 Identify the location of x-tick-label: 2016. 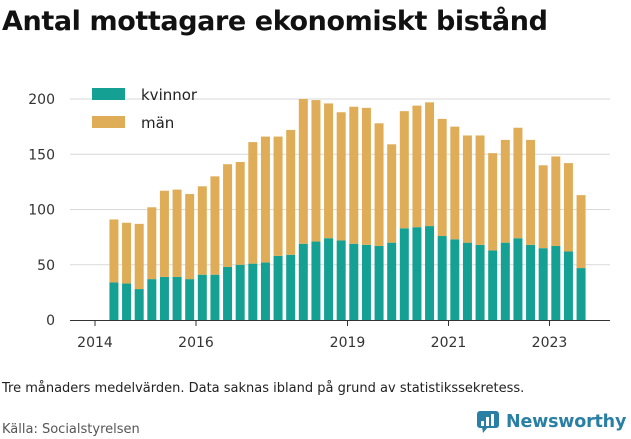
(196, 343).